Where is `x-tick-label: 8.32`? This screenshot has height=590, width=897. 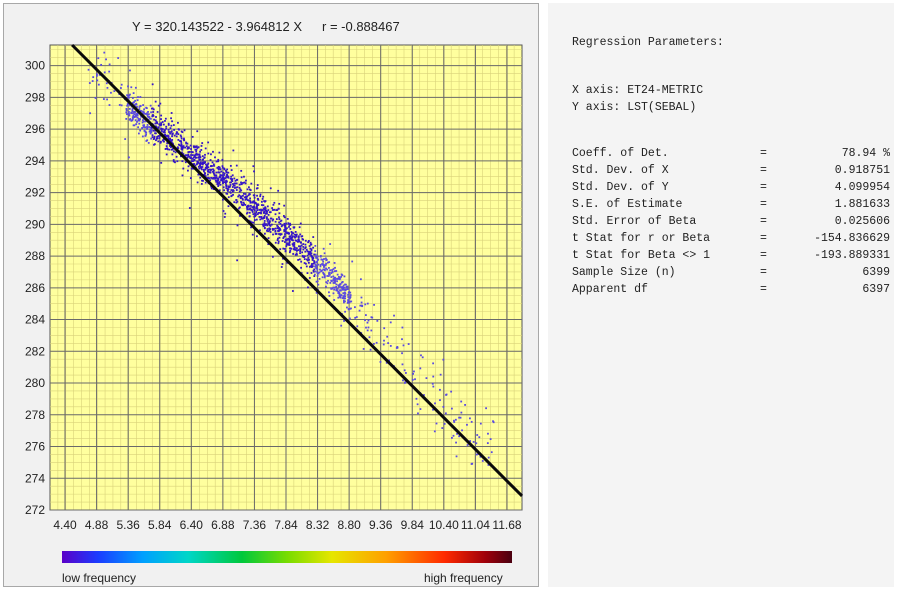 x-tick-label: 8.32 is located at coordinates (318, 525).